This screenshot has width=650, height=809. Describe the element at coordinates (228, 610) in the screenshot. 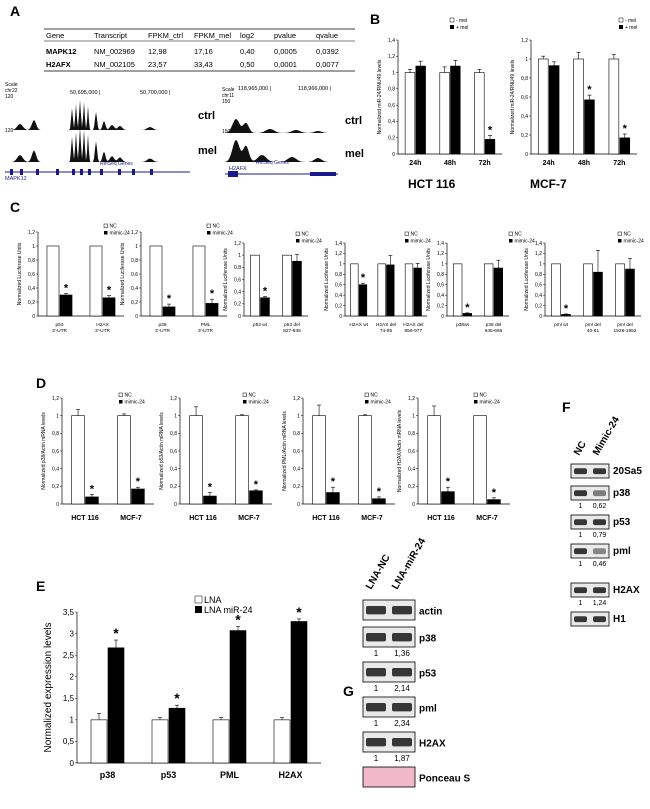

I see `legend-label-treated: LNA miR-24` at that location.